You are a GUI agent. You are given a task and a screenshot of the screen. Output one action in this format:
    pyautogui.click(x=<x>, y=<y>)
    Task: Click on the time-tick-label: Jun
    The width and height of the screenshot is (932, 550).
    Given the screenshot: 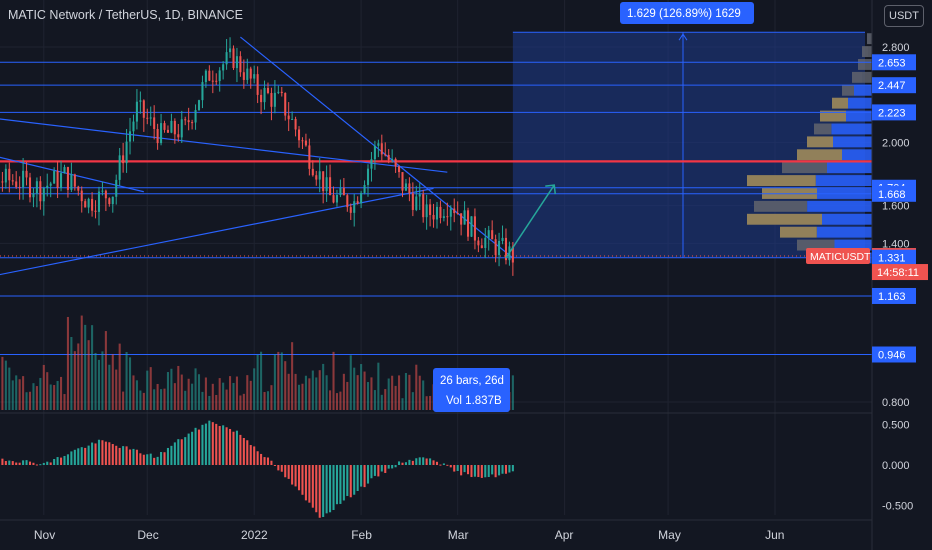 What is the action you would take?
    pyautogui.click(x=774, y=535)
    